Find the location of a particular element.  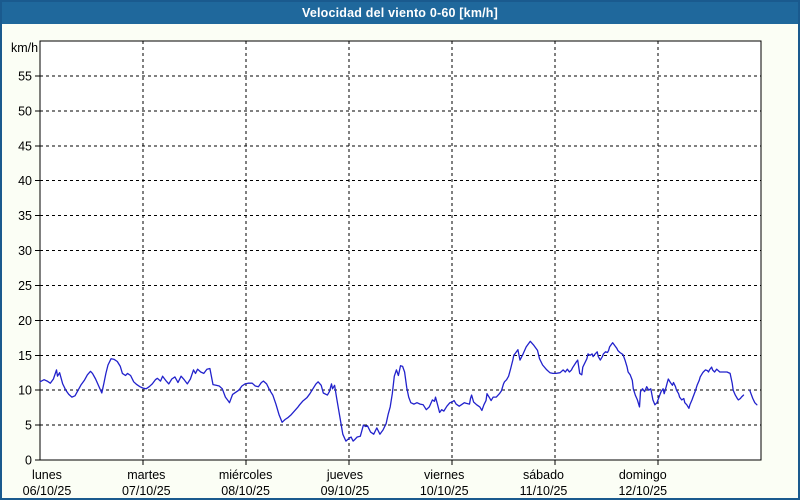

x-day-label: domingo is located at coordinates (643, 475).